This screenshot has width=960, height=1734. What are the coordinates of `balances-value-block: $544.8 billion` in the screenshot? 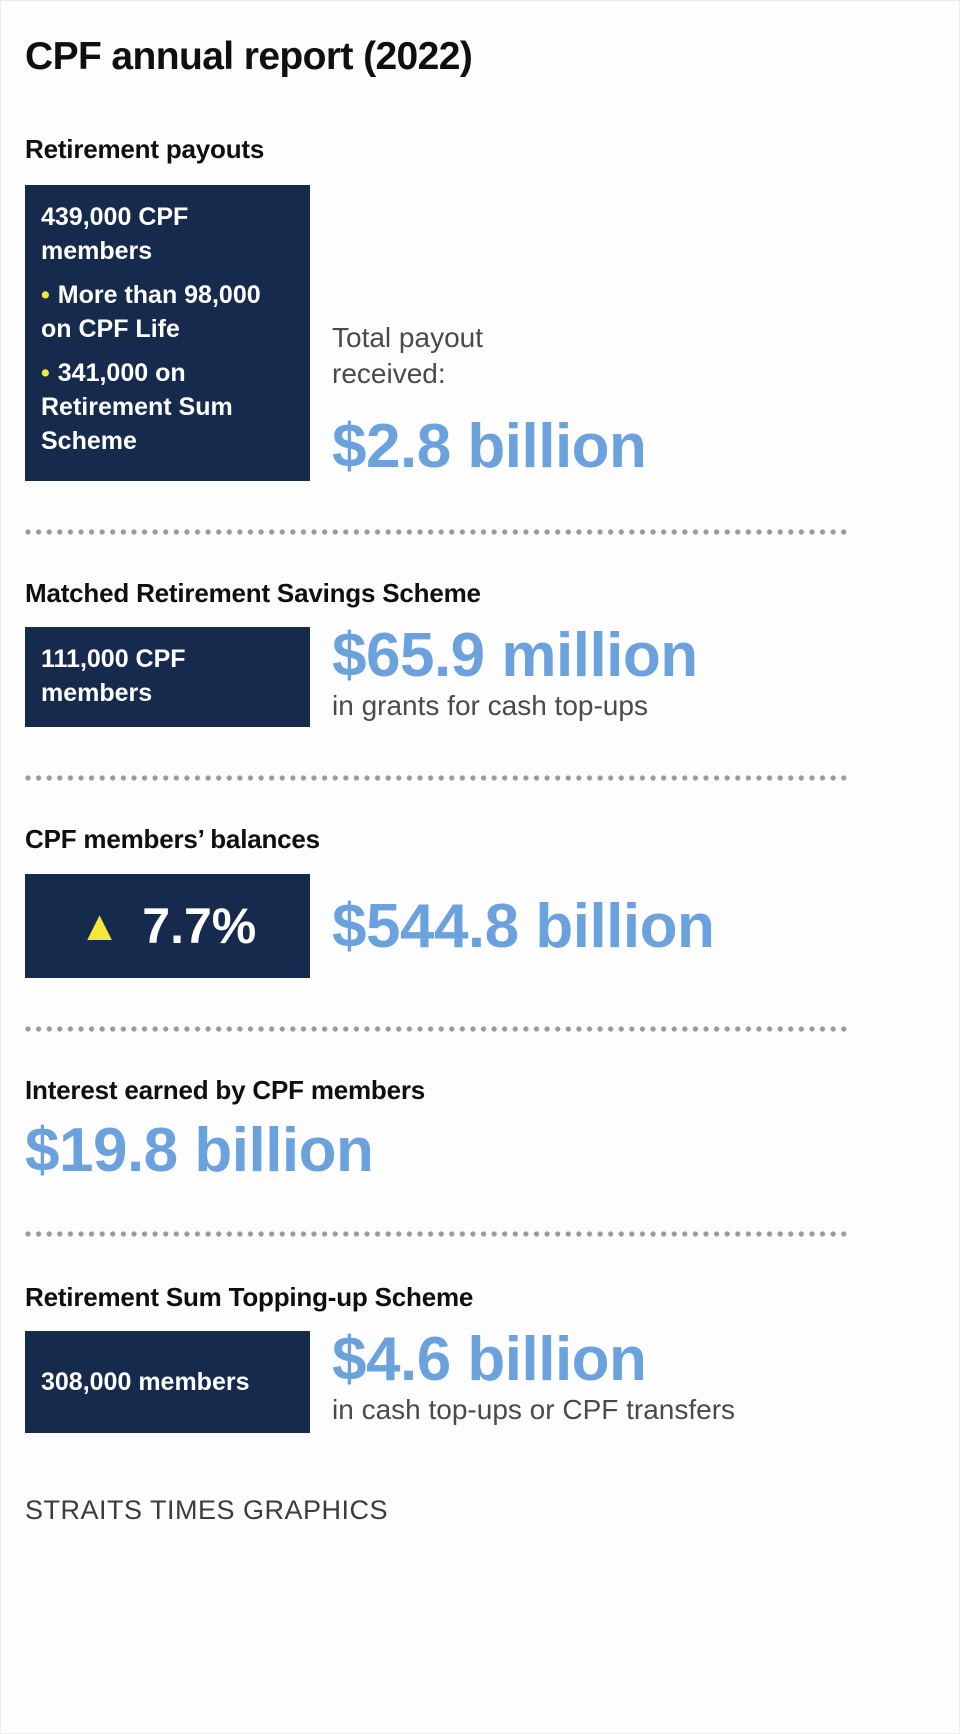 It's located at (523, 926).